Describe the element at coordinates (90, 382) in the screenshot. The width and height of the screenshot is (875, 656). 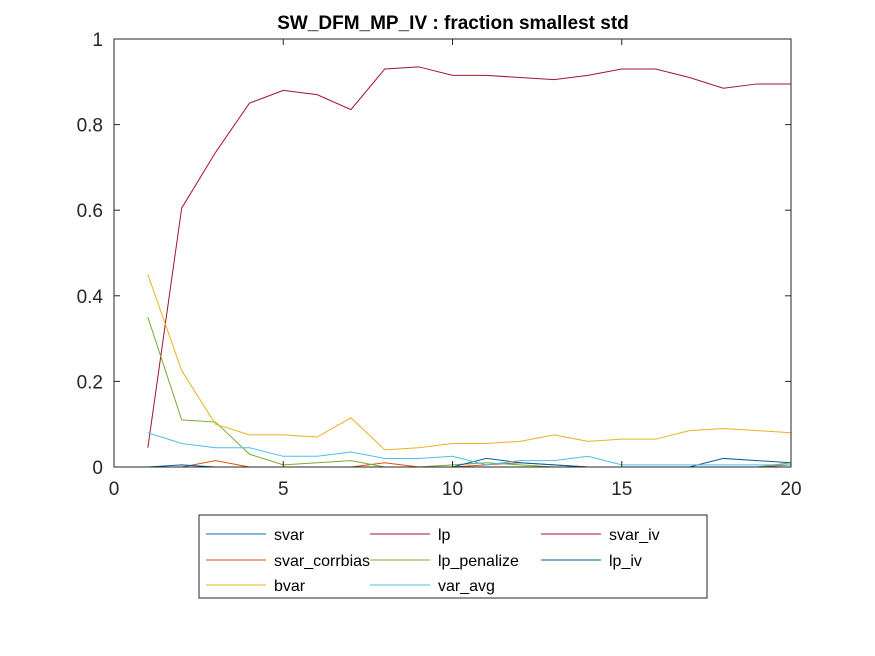
I see `y-tick-label: 0.2` at that location.